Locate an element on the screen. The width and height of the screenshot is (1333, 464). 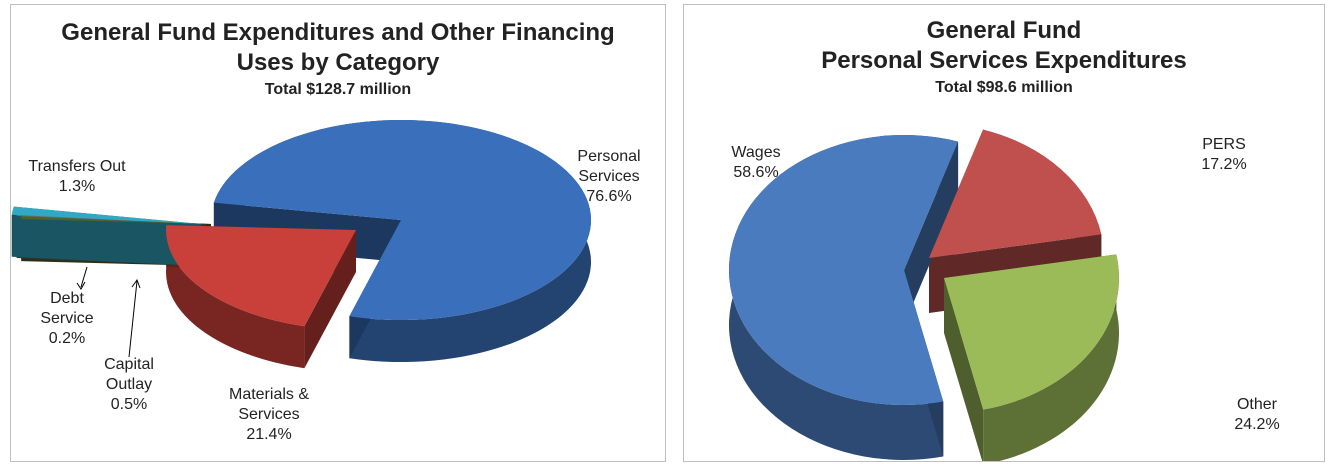
chart-title: Personal Services Expenditures is located at coordinates (1004, 60).